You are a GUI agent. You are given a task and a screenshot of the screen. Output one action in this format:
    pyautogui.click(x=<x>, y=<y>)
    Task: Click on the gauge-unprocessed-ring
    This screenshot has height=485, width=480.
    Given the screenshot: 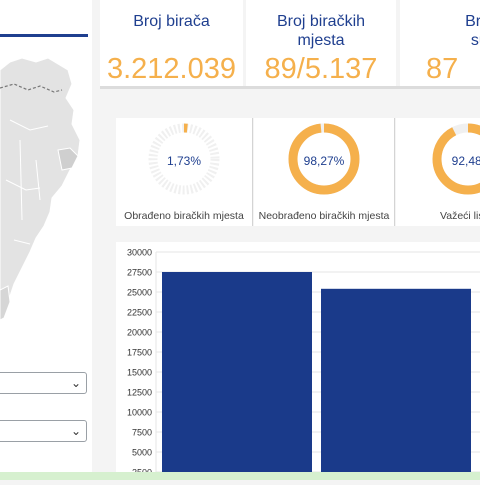 What is the action you would take?
    pyautogui.click(x=324, y=159)
    